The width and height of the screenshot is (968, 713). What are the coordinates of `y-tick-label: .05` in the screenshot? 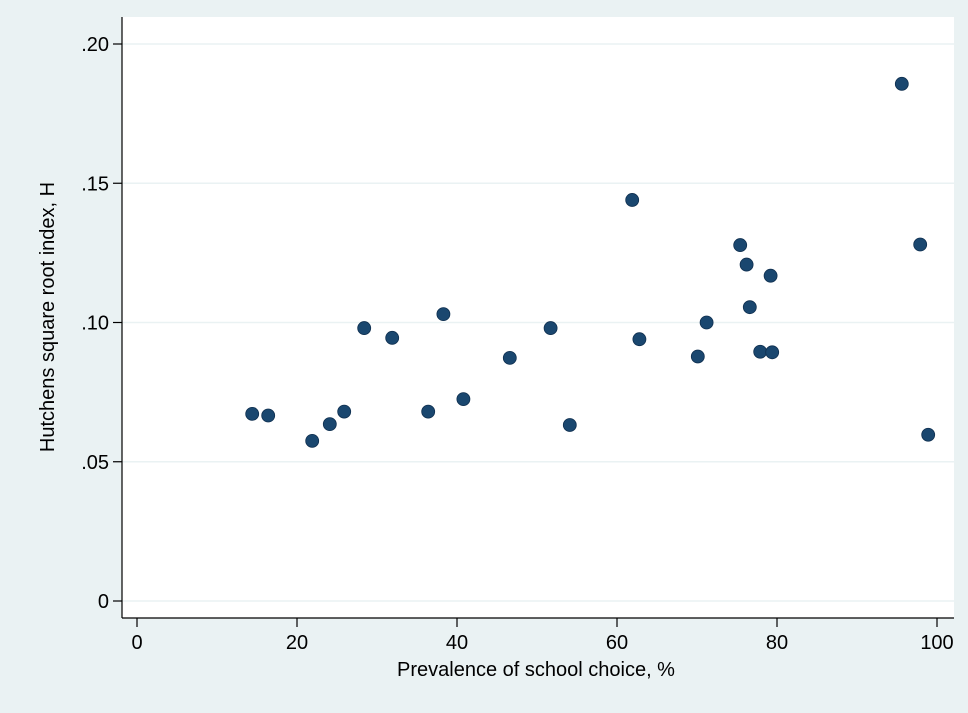 It's located at (95, 463).